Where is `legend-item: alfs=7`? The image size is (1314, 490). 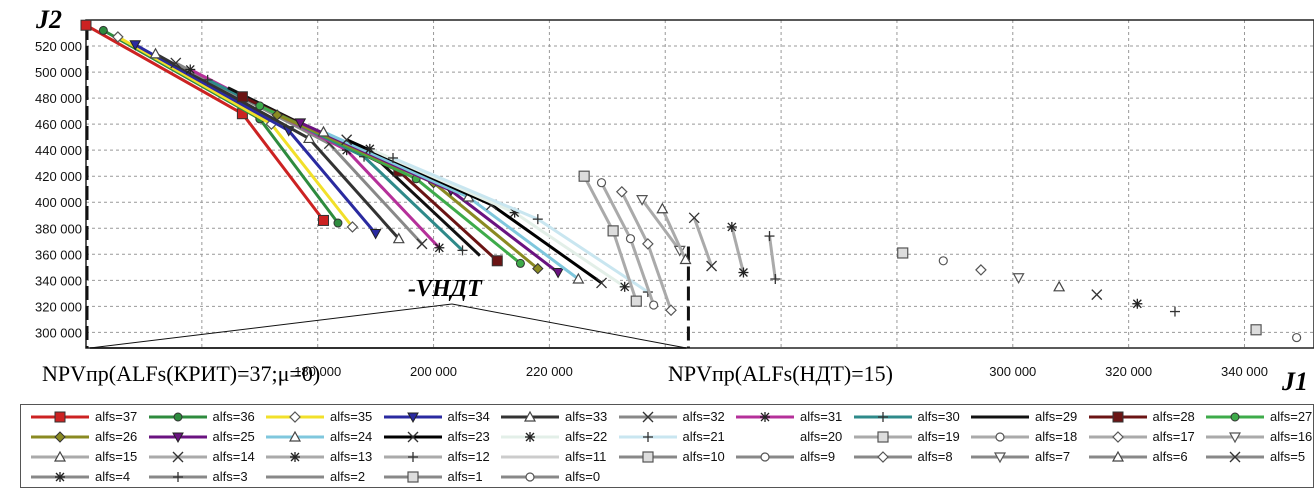
legend-item: alfs=7 is located at coordinates (1027, 457).